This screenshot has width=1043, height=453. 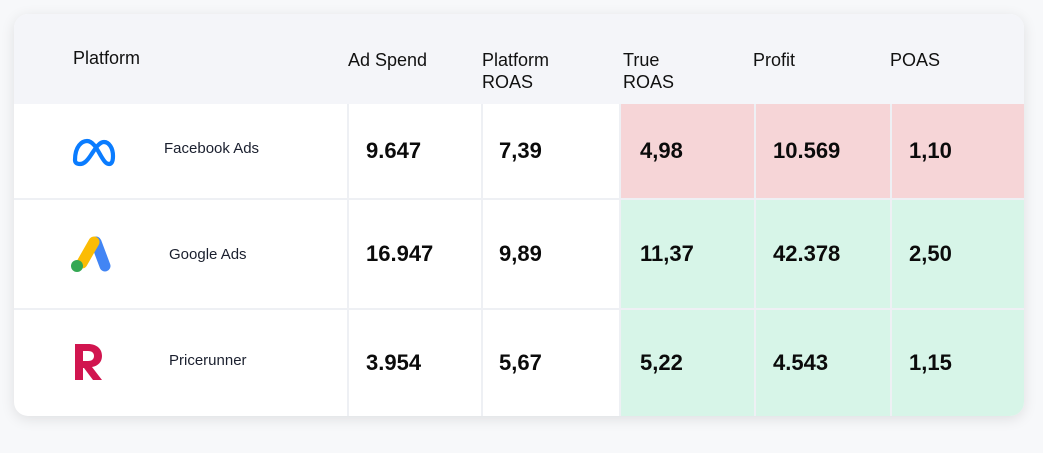 What do you see at coordinates (807, 253) in the screenshot?
I see `profit-value: 42.378` at bounding box center [807, 253].